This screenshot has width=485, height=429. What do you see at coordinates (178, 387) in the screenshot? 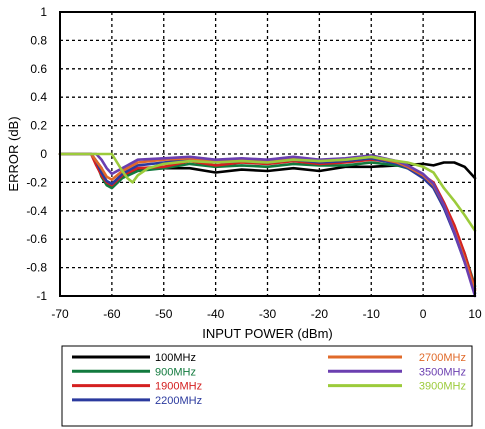
I see `legend-label-1900mhz: 1900MHz` at bounding box center [178, 387].